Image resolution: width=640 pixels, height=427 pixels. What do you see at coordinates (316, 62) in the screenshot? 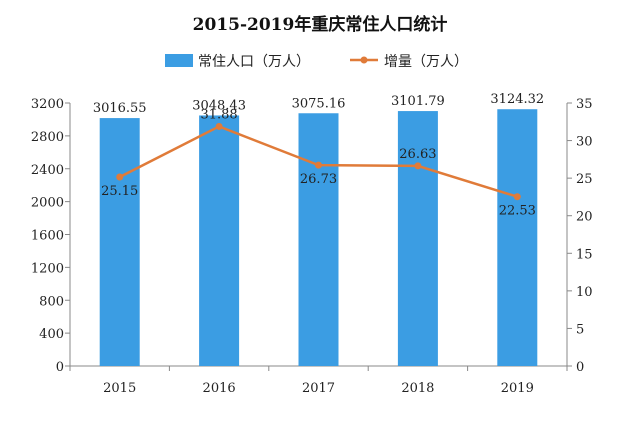
I see `legend: 常住人口（万人） 增量（万人）` at bounding box center [316, 62].